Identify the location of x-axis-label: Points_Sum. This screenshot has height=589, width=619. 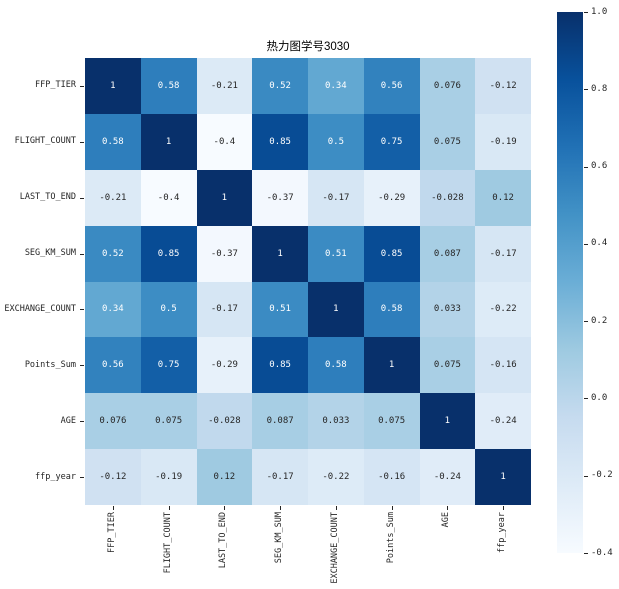
(390, 538).